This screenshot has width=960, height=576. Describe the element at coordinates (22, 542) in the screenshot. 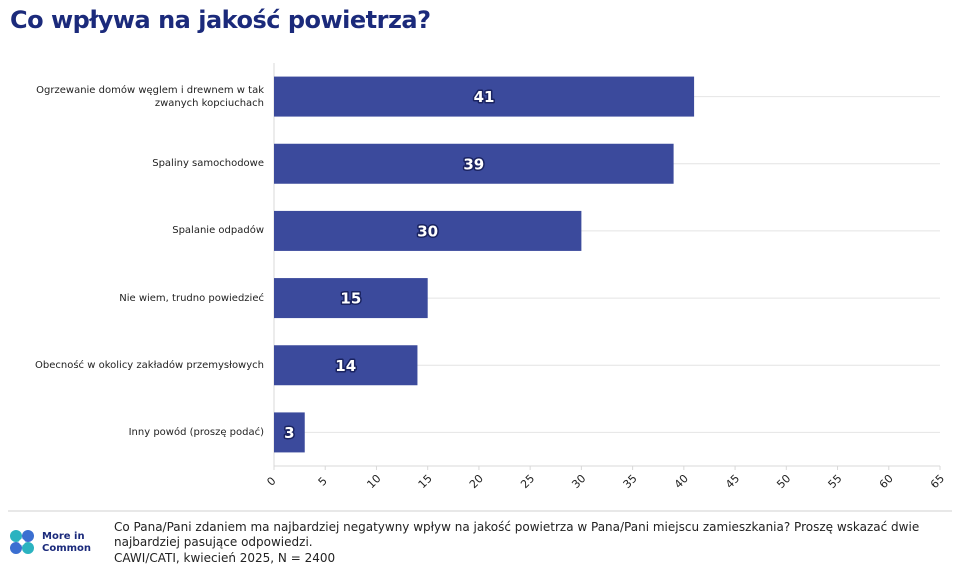

I see `logo-icon` at that location.